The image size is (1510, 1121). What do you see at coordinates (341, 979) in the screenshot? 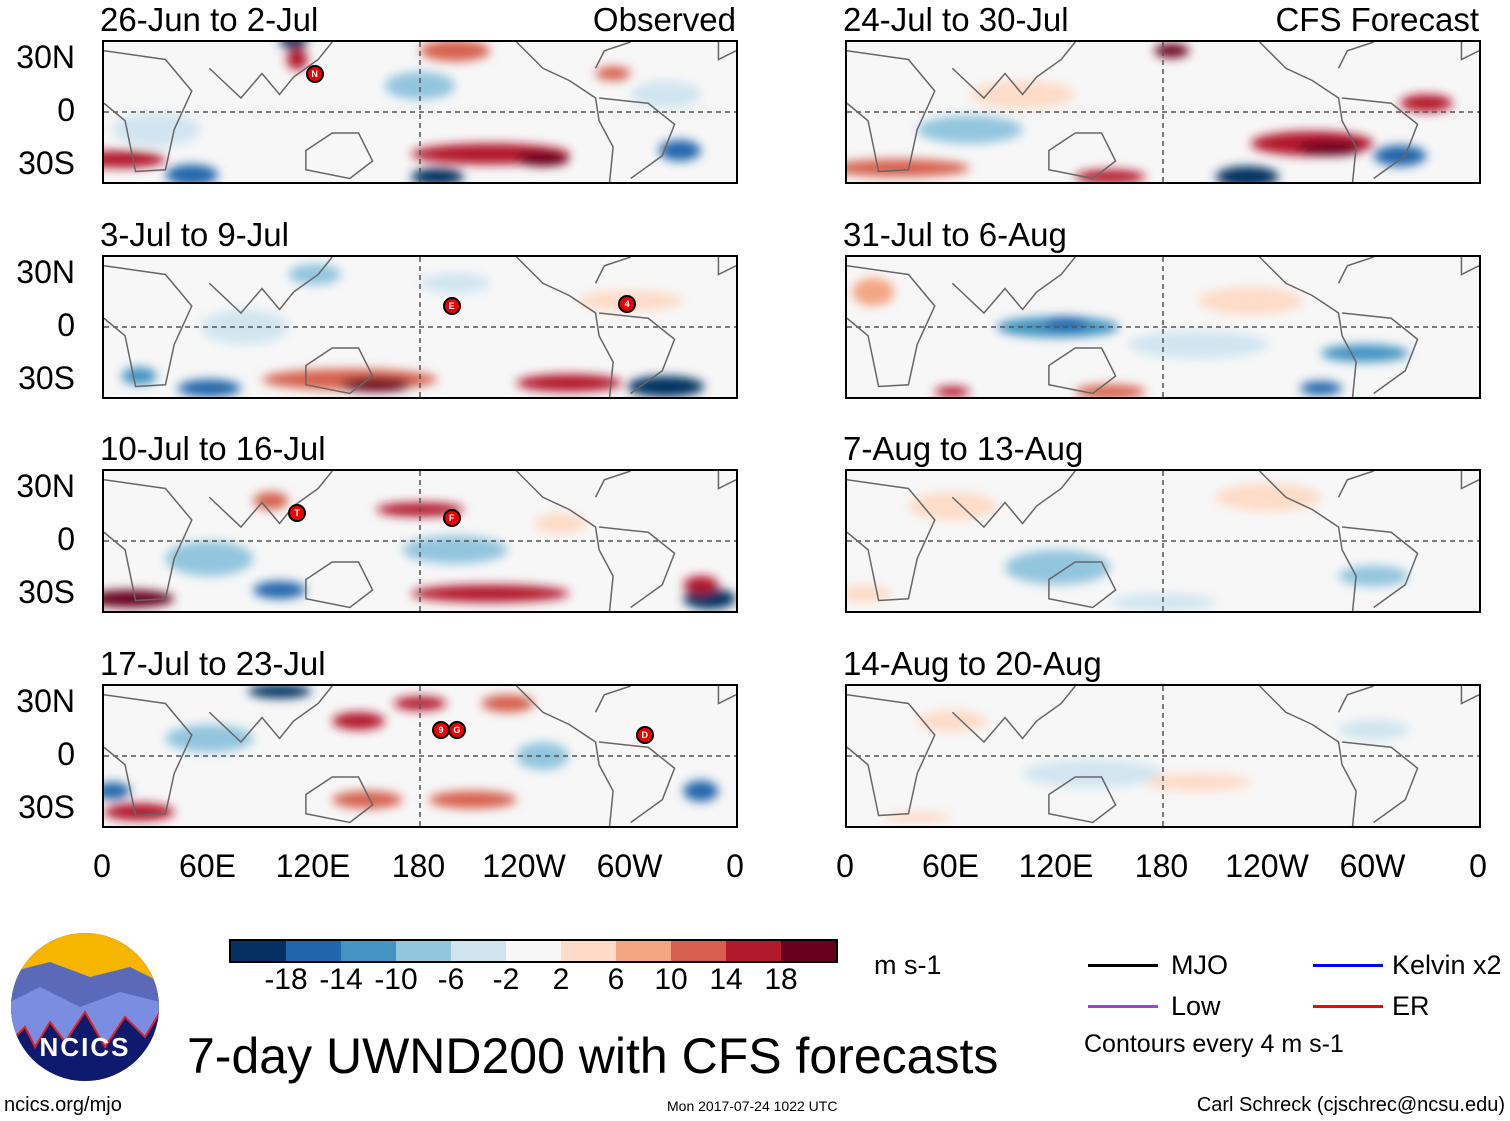
I see `colorbar-tick-label: -14` at bounding box center [341, 979].